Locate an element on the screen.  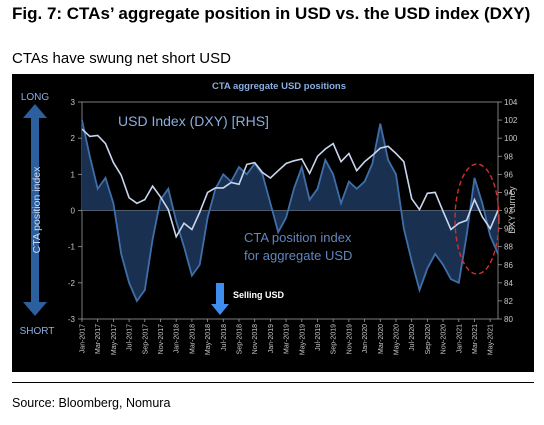
x-tick-label: May-2018 is located at coordinates (208, 339).